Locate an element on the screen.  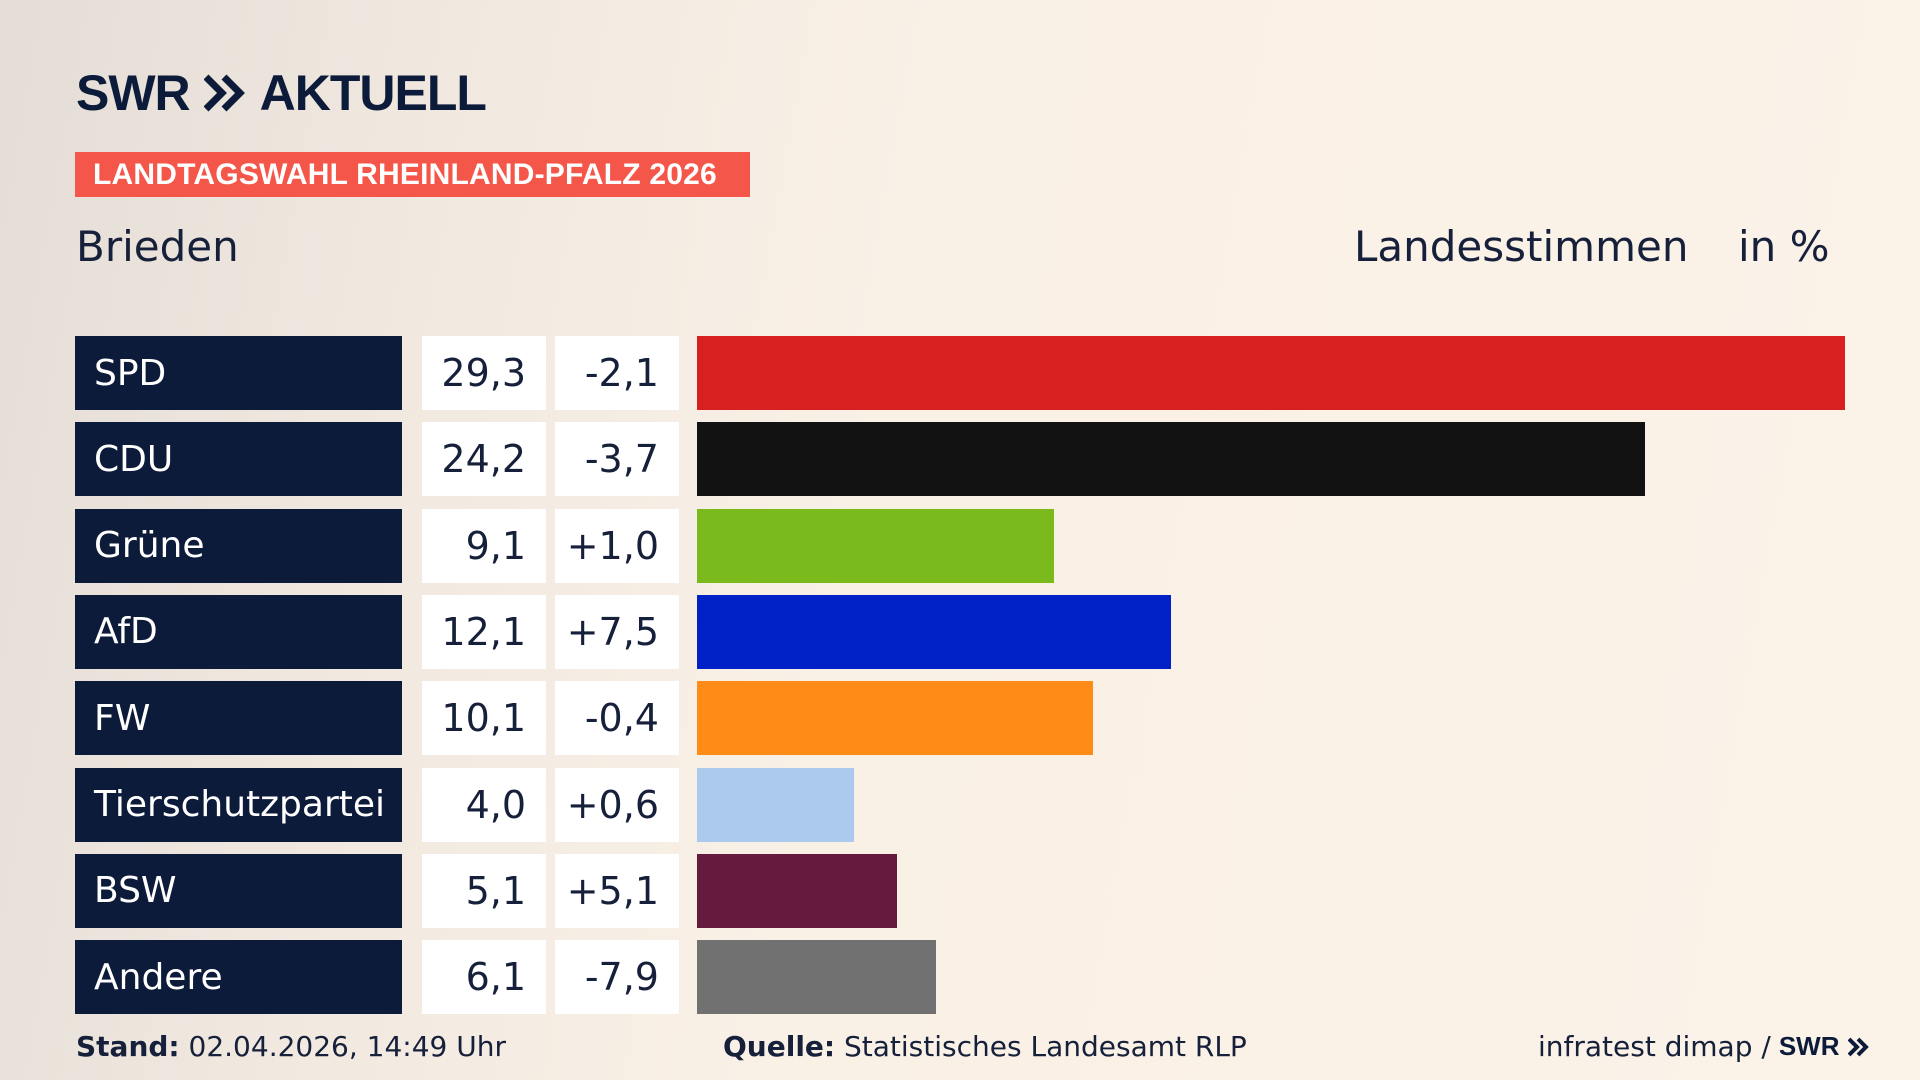
party-label: BSW is located at coordinates (238, 890).